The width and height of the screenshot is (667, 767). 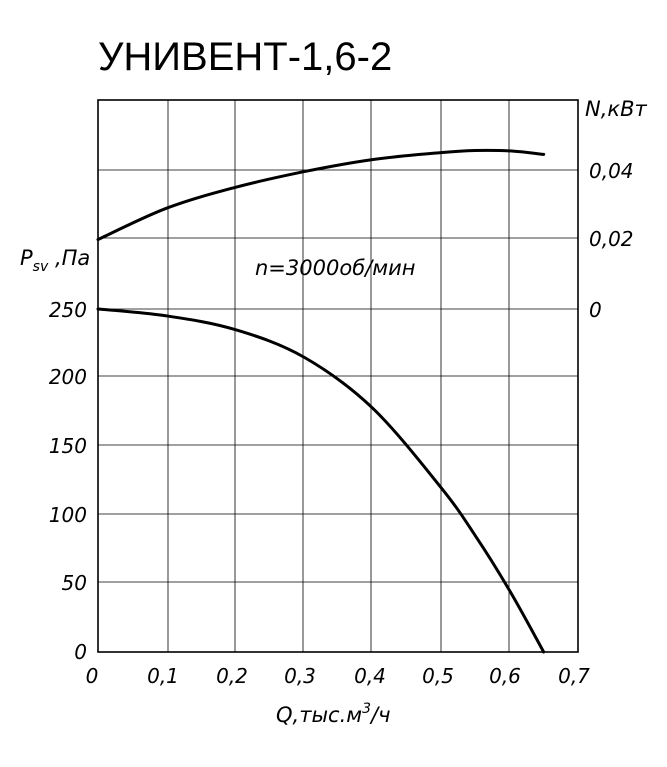 What do you see at coordinates (26, 258) in the screenshot?
I see `y-left-axis-title-main: P` at bounding box center [26, 258].